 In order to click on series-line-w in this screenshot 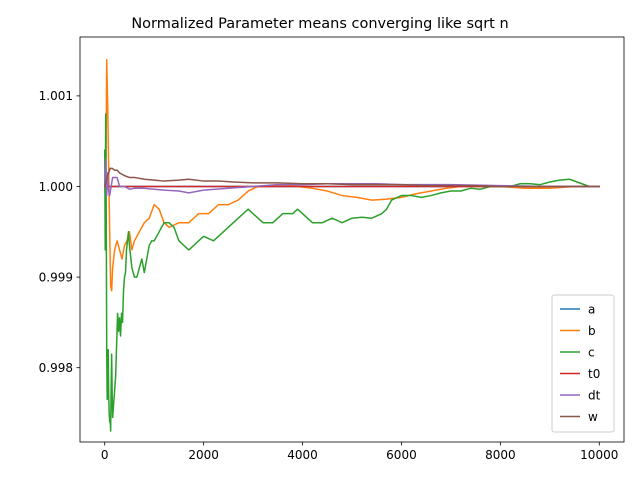, I will do `click(352, 177)`.